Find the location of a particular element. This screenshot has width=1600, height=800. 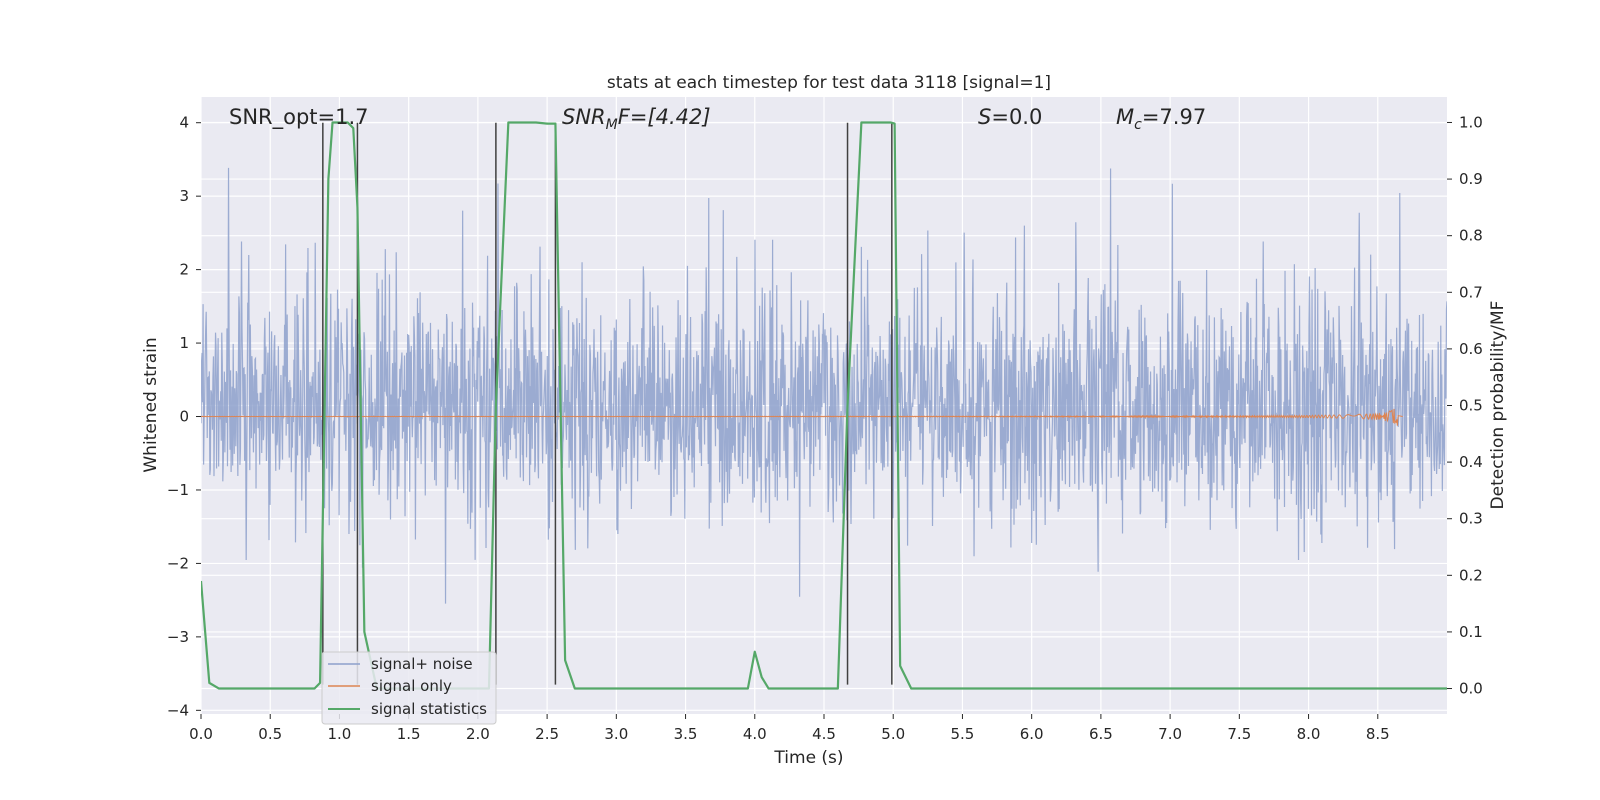

x-tick-label-13: 6.5 is located at coordinates (1101, 734).